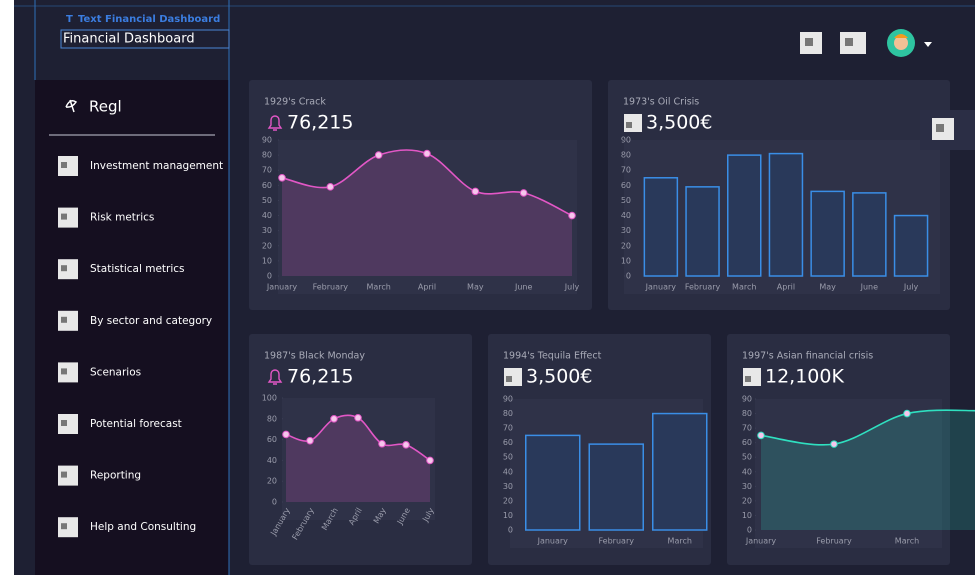 This screenshot has height=575, width=975. What do you see at coordinates (848, 473) in the screenshot?
I see `plot-area` at bounding box center [848, 473].